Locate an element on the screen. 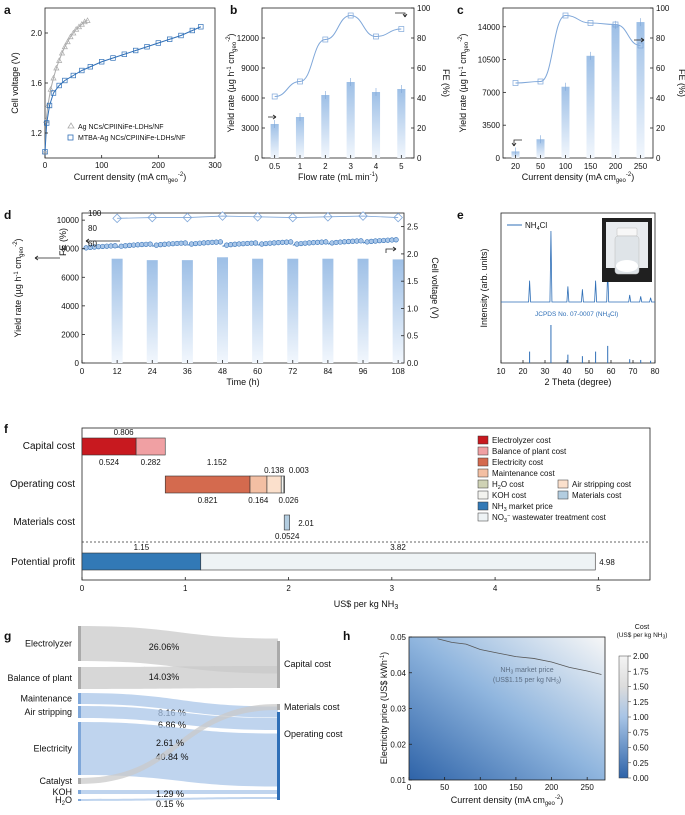 This screenshot has width=685, height=815. sankey-source-label: Balance of plant is located at coordinates (39, 678).